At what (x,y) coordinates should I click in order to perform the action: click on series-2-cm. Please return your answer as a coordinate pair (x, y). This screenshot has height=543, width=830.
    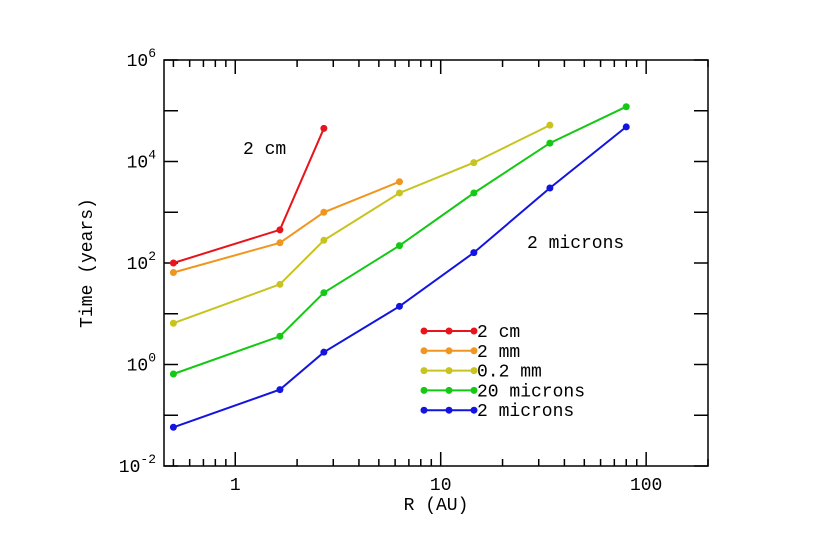
    Looking at the image, I should click on (248, 195).